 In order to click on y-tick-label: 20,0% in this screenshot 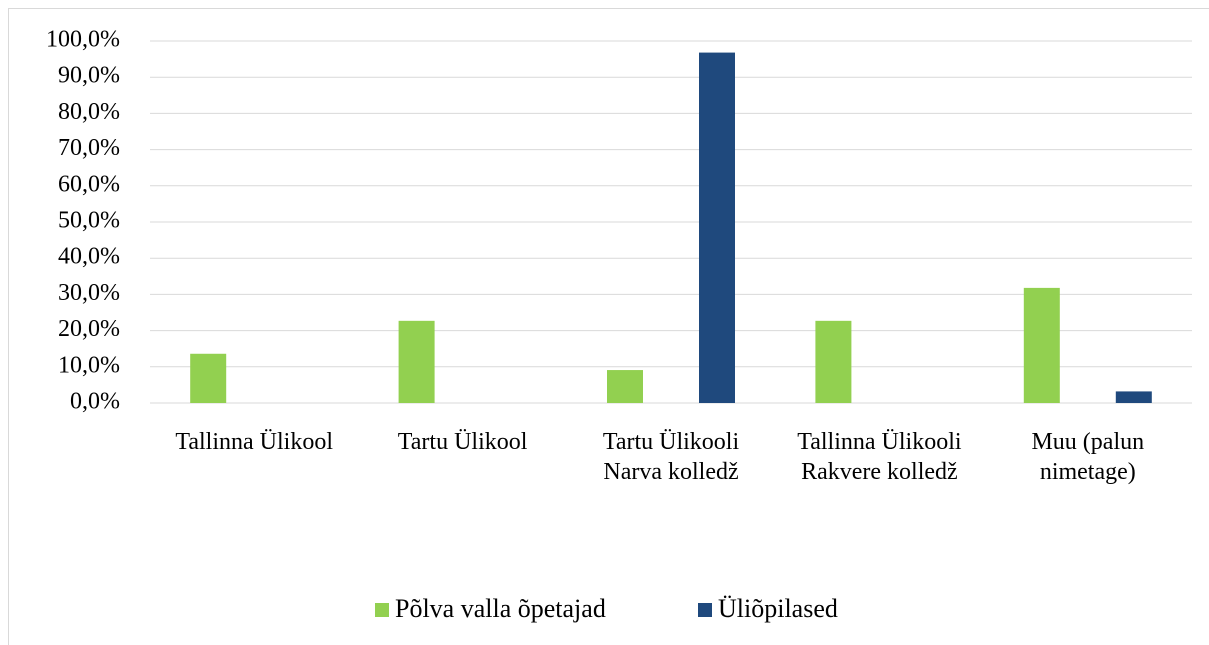, I will do `click(89, 329)`.